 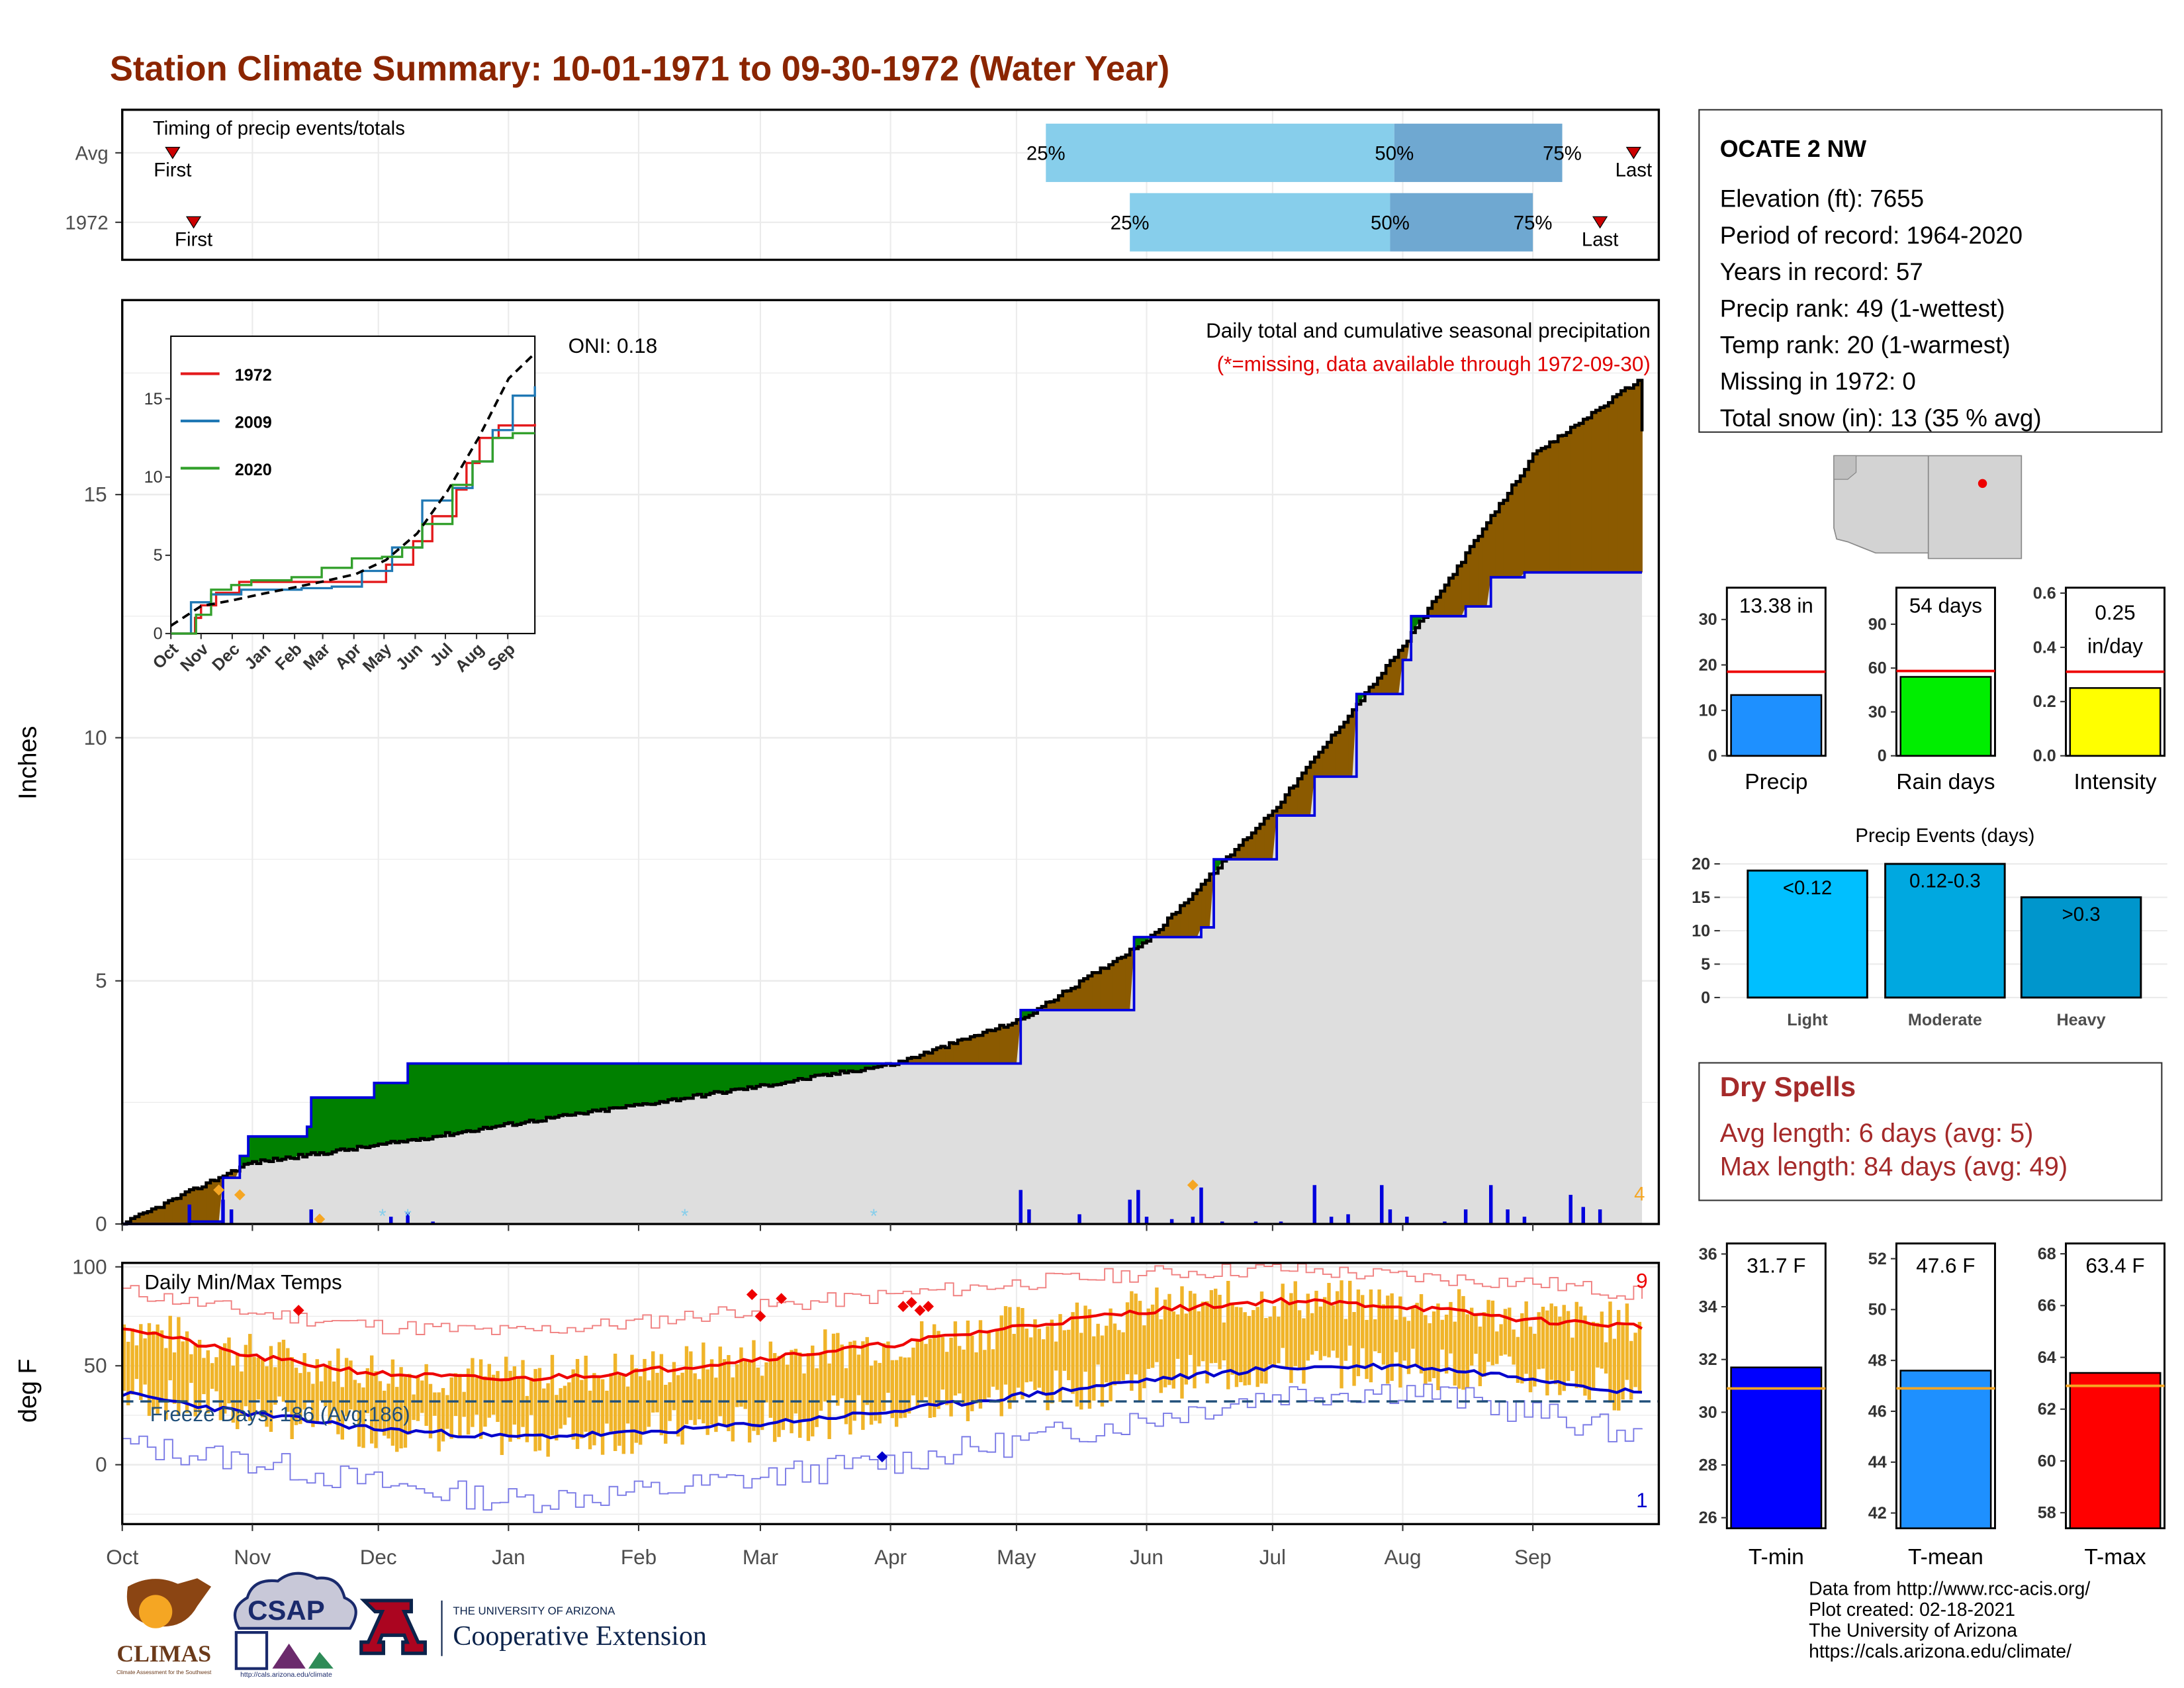 What do you see at coordinates (920, 1310) in the screenshot?
I see `record-high-marker` at bounding box center [920, 1310].